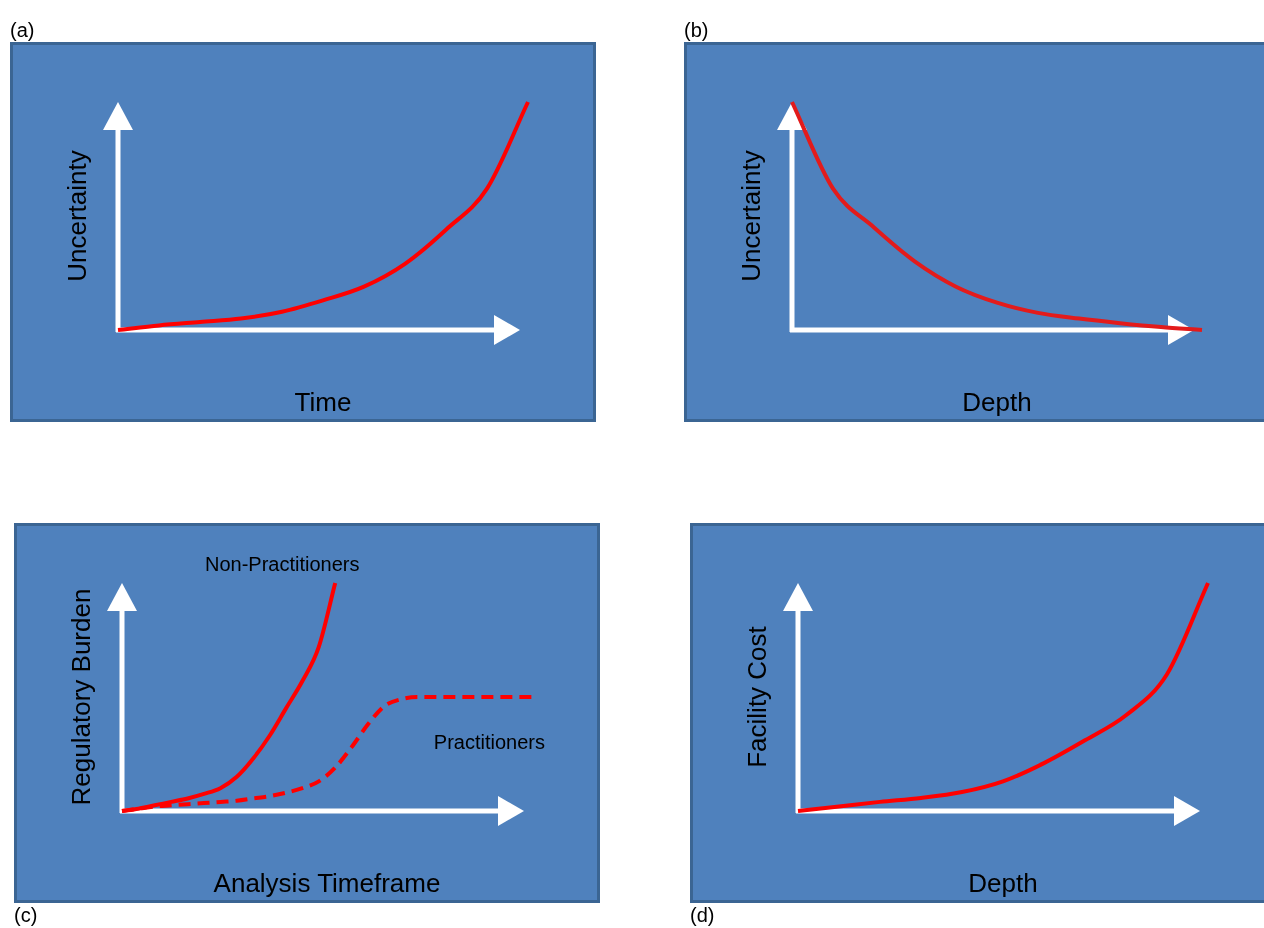  Describe the element at coordinates (702, 915) in the screenshot. I see `text: (d)` at that location.